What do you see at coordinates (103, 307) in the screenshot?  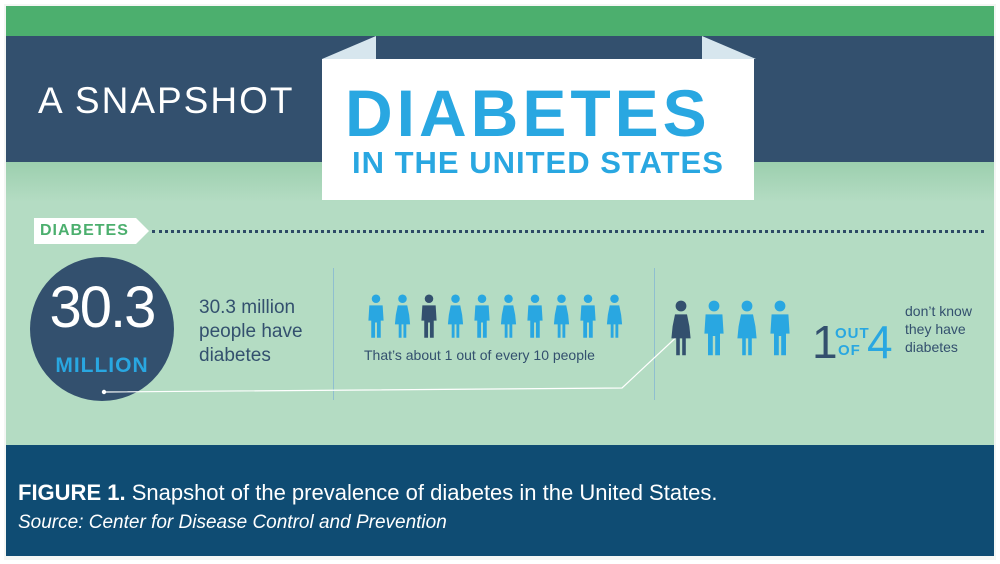 I see `stat-number: 30.3` at bounding box center [103, 307].